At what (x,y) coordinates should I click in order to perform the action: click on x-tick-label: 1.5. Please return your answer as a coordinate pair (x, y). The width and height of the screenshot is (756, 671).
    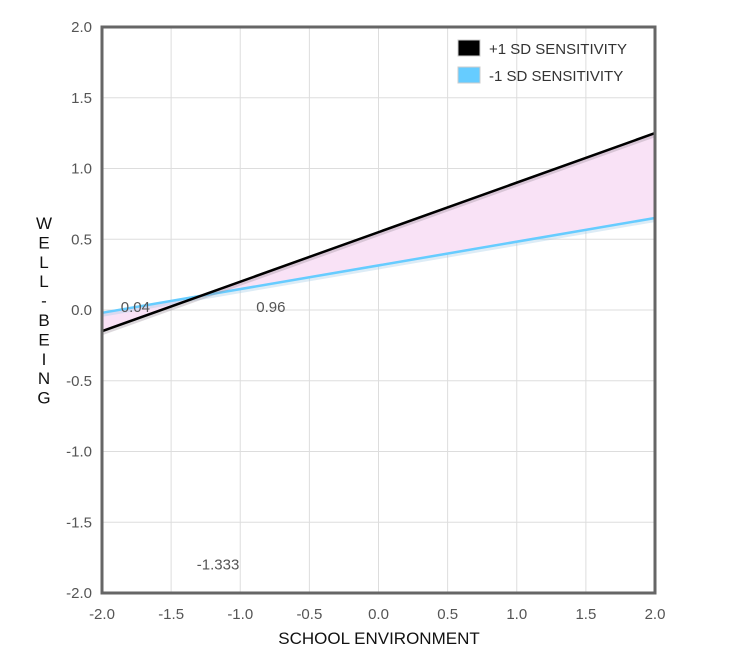
    Looking at the image, I should click on (585, 614).